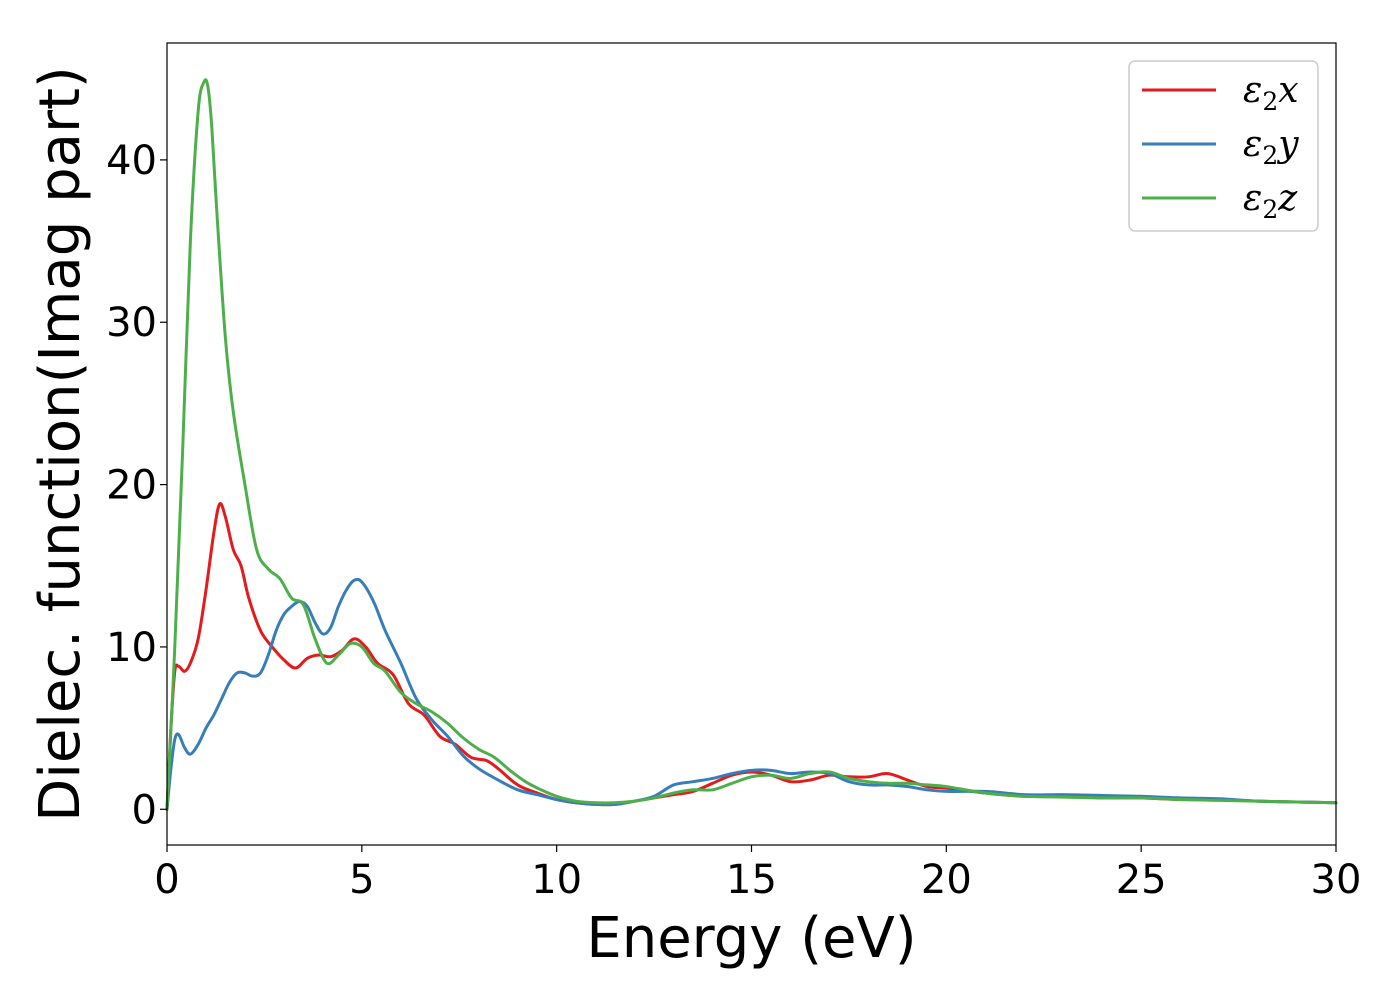 Image resolution: width=1400 pixels, height=1000 pixels. Describe the element at coordinates (1336, 880) in the screenshot. I see `x-tick-label: 30` at that location.